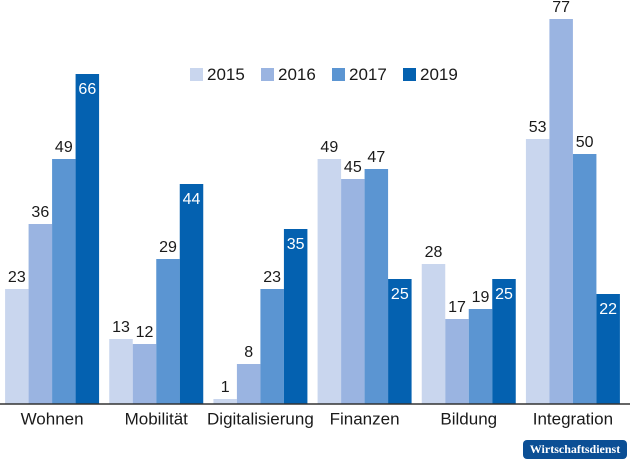  What do you see at coordinates (439, 74) in the screenshot?
I see `legend-label: 2019` at bounding box center [439, 74].